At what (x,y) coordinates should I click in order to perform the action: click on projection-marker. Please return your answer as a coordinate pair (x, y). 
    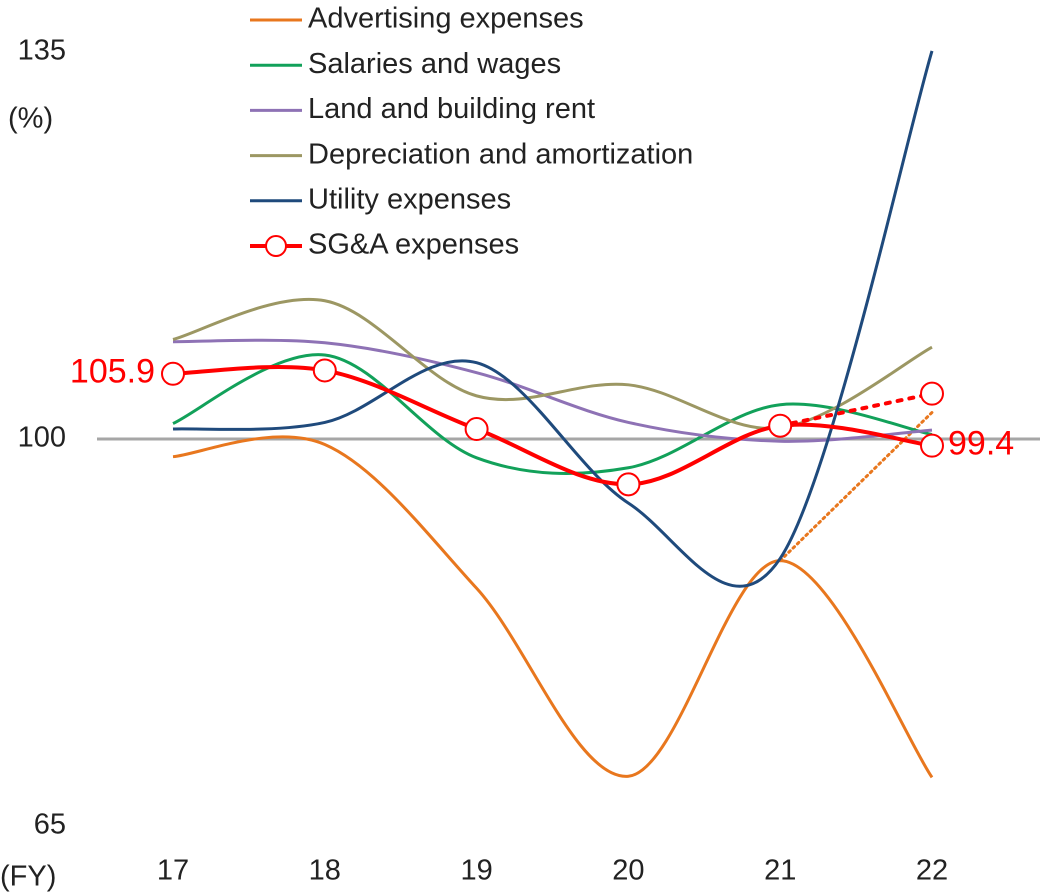
    Looking at the image, I should click on (932, 393).